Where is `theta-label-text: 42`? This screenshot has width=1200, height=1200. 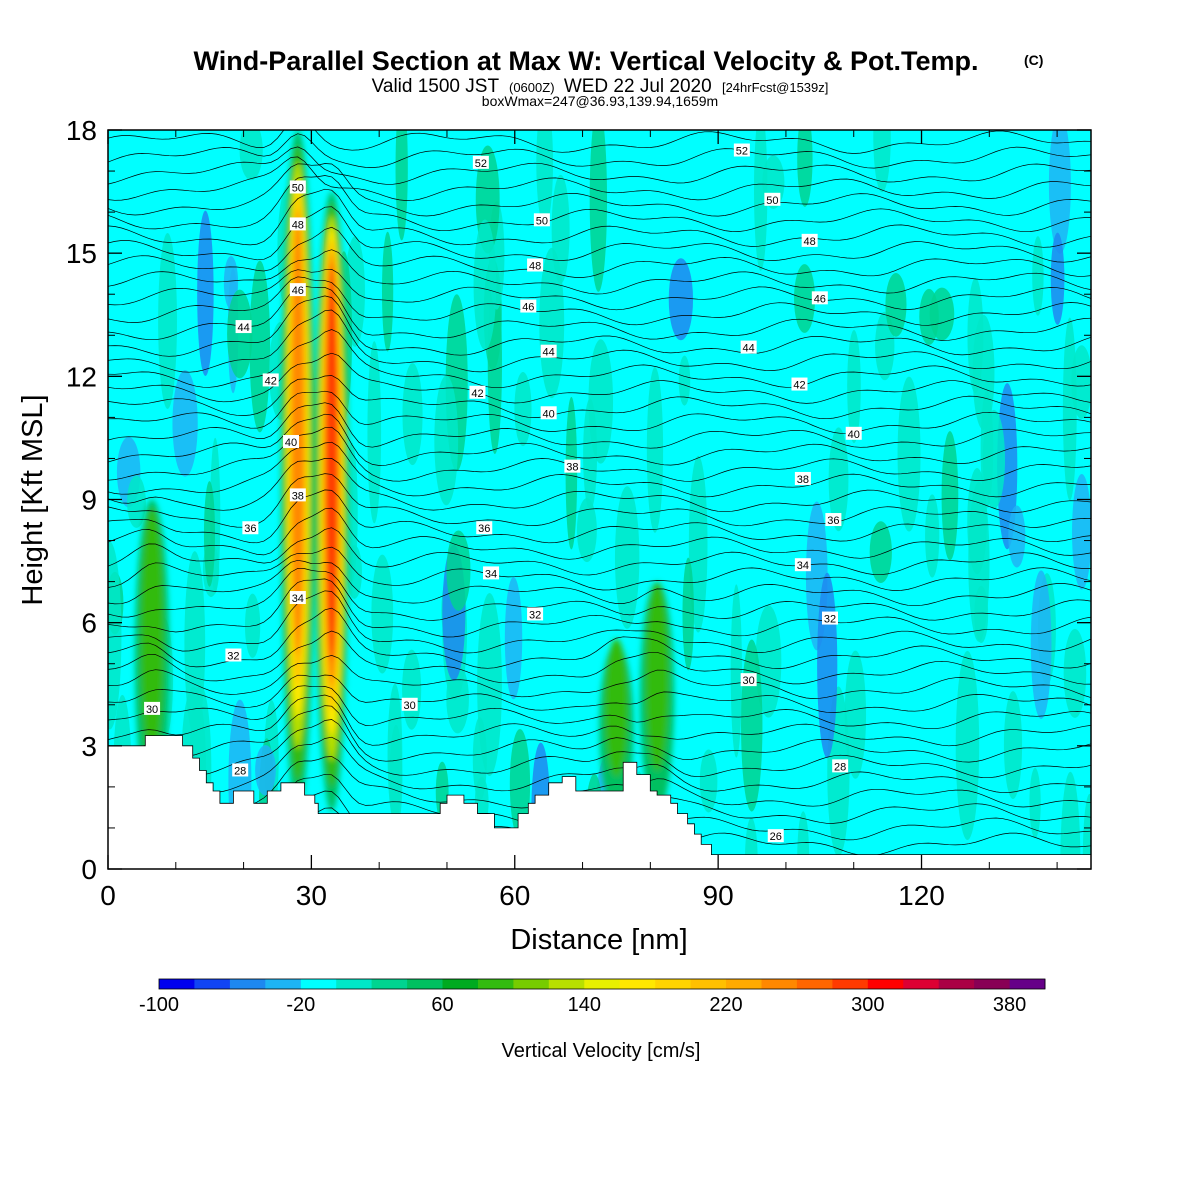
theta-label-text: 42 is located at coordinates (477, 394).